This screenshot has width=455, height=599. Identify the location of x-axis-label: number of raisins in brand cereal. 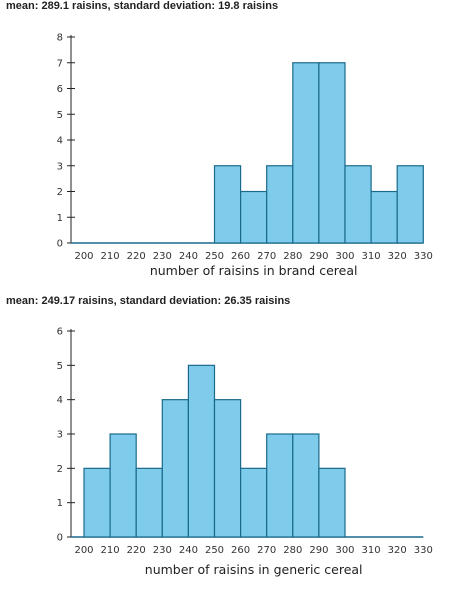
(254, 270).